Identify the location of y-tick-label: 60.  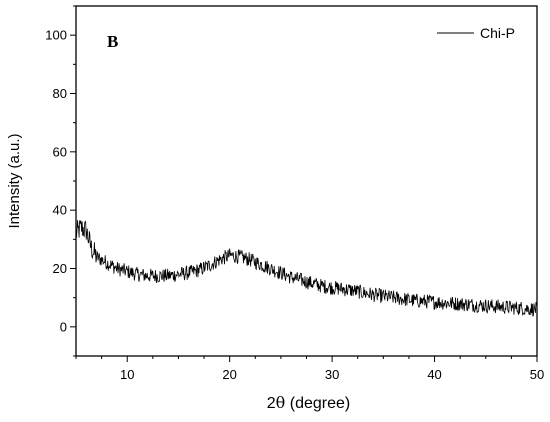
(60, 151).